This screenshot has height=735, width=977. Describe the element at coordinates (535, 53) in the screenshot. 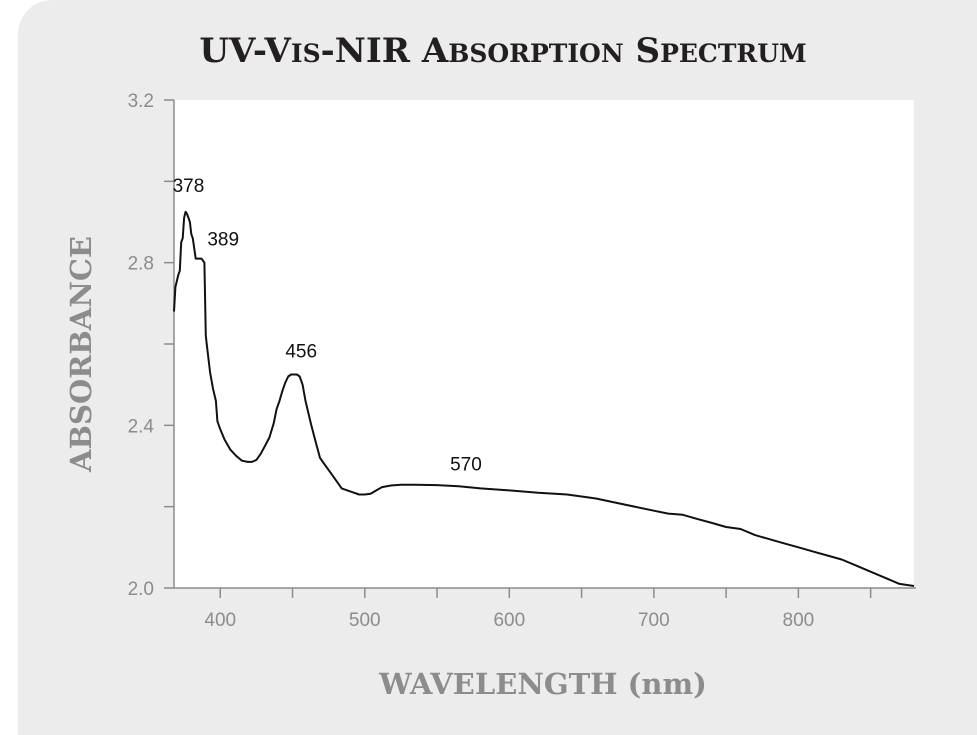

I see `chart-title-part: BSORPTION` at that location.